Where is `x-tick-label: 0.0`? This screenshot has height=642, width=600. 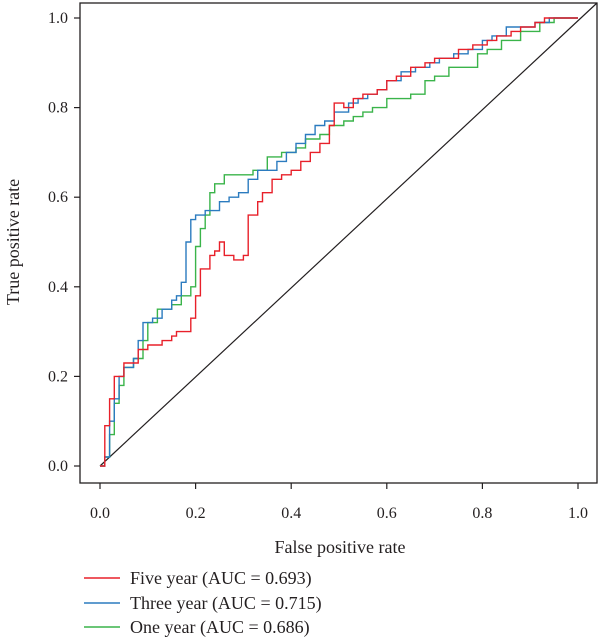 x-tick-label: 0.0 is located at coordinates (100, 513).